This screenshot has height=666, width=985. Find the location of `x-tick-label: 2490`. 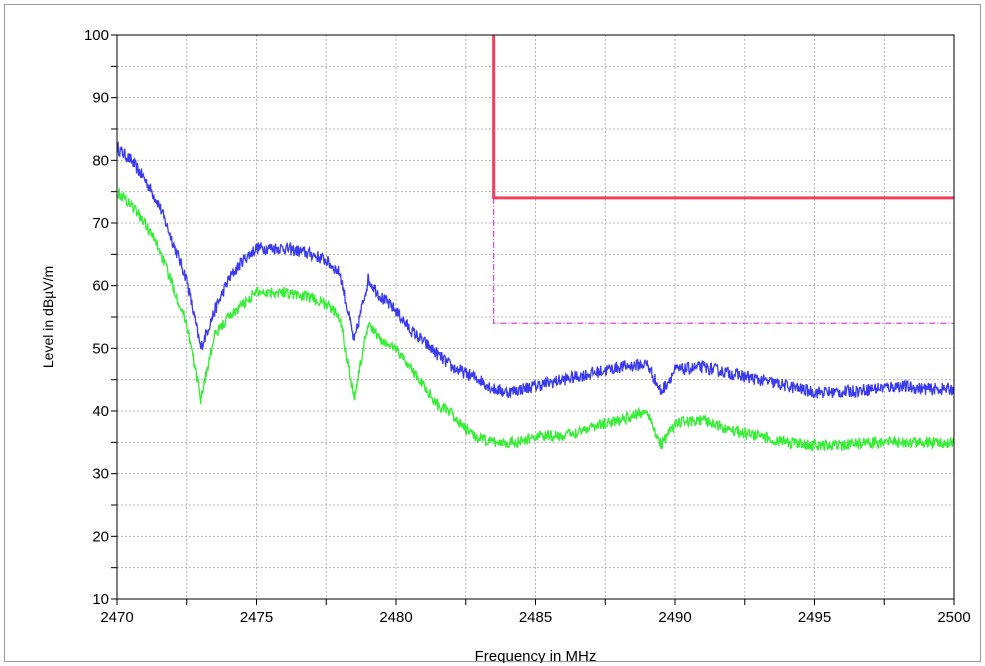

x-tick-label: 2490 is located at coordinates (674, 617).